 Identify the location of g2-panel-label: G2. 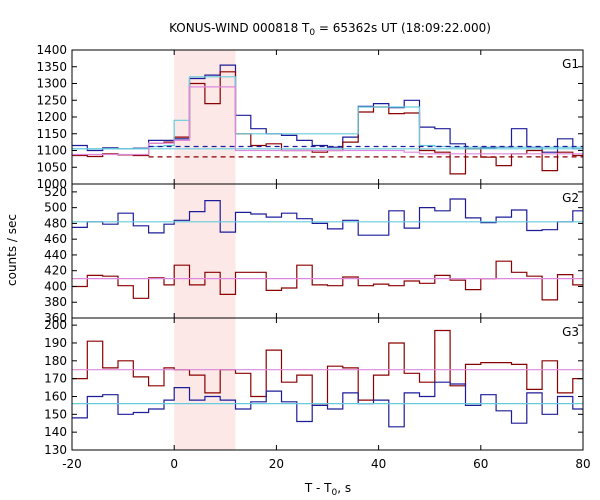
(570, 198).